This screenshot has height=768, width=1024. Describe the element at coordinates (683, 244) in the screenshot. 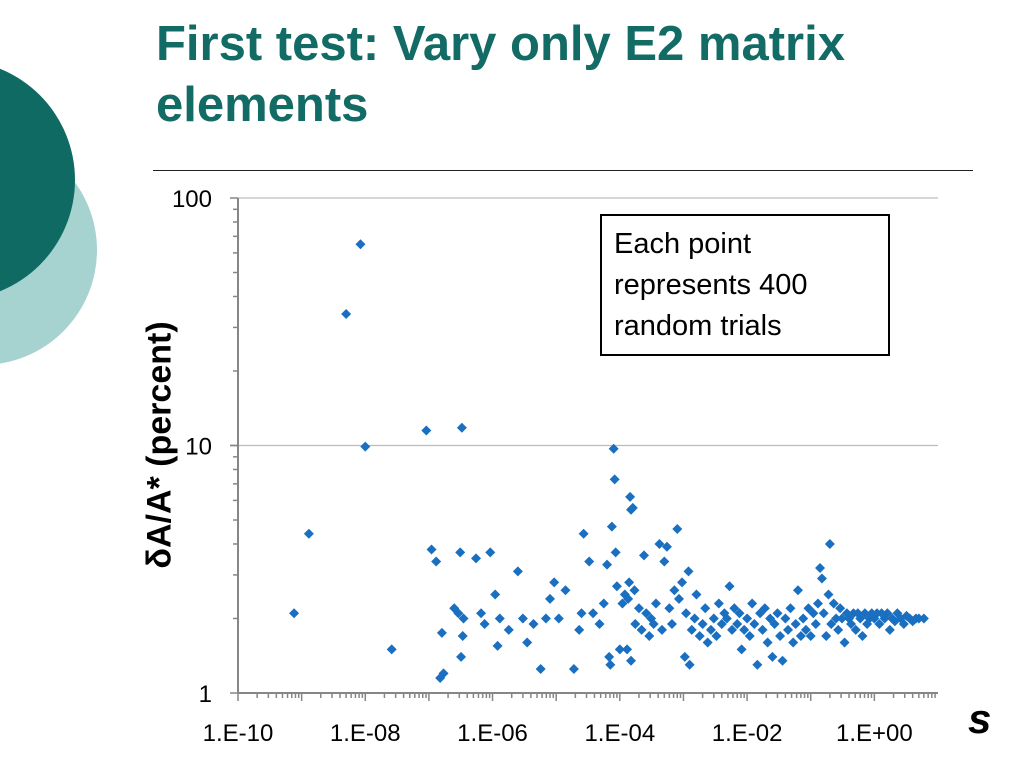

I see `annotation-line: Each point` at that location.